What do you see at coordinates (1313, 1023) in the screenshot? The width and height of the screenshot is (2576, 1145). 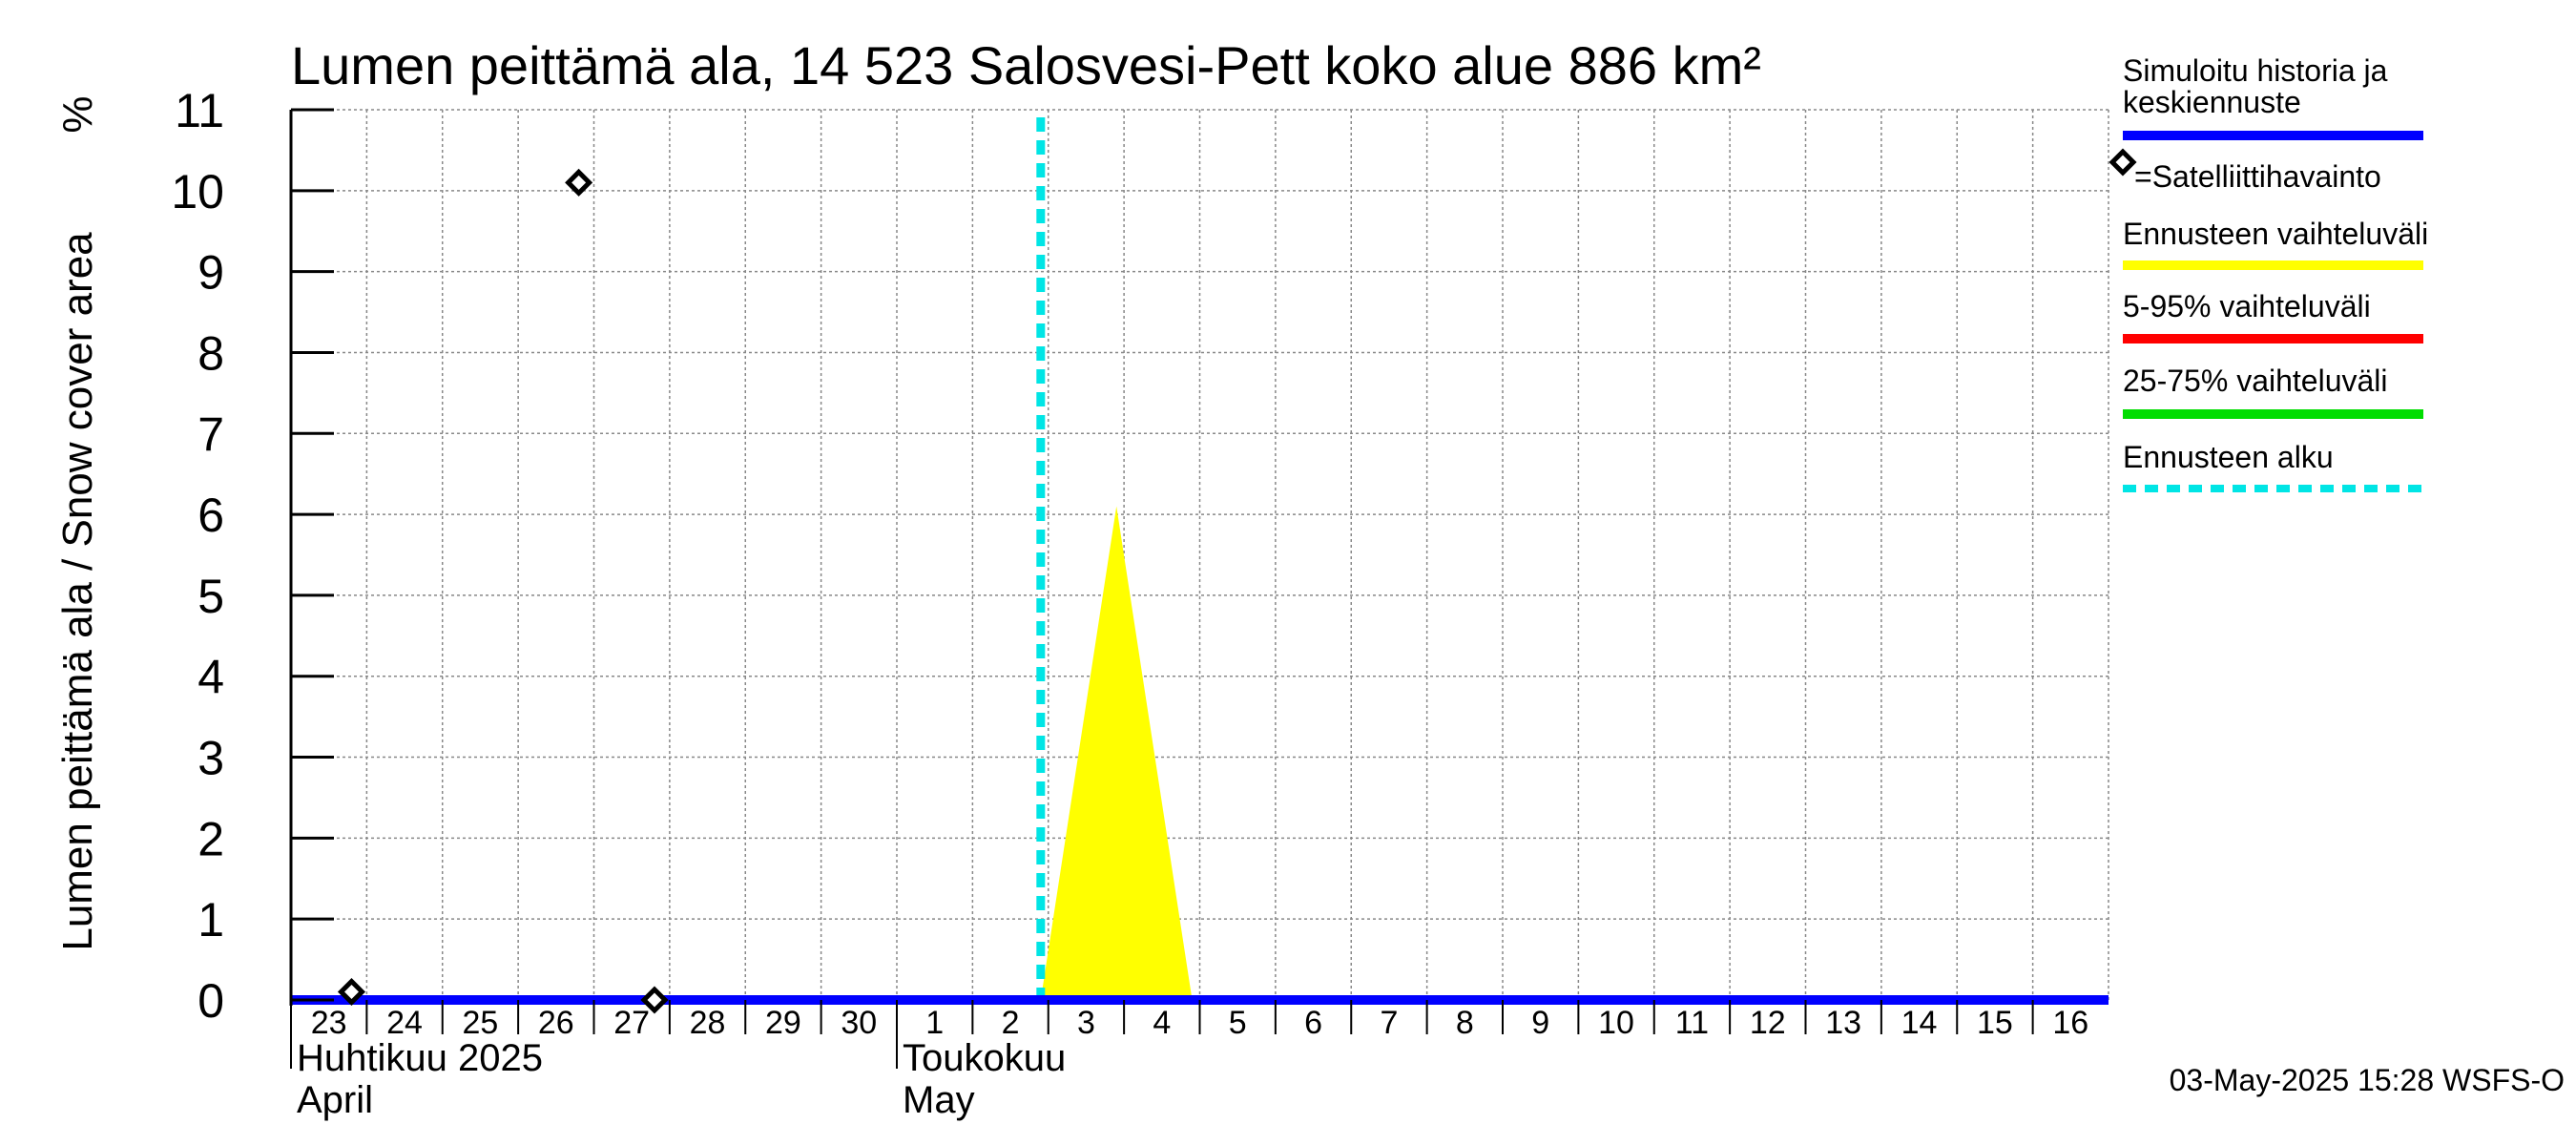 I see `x-tick-label: 6` at bounding box center [1313, 1023].